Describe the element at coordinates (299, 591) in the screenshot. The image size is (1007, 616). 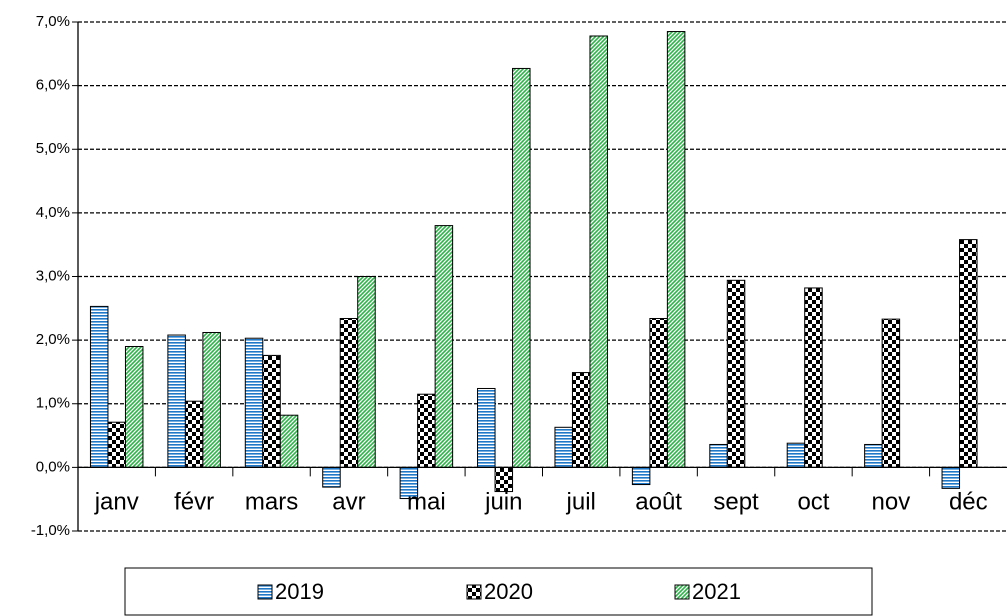
I see `legend-label: 2019` at that location.